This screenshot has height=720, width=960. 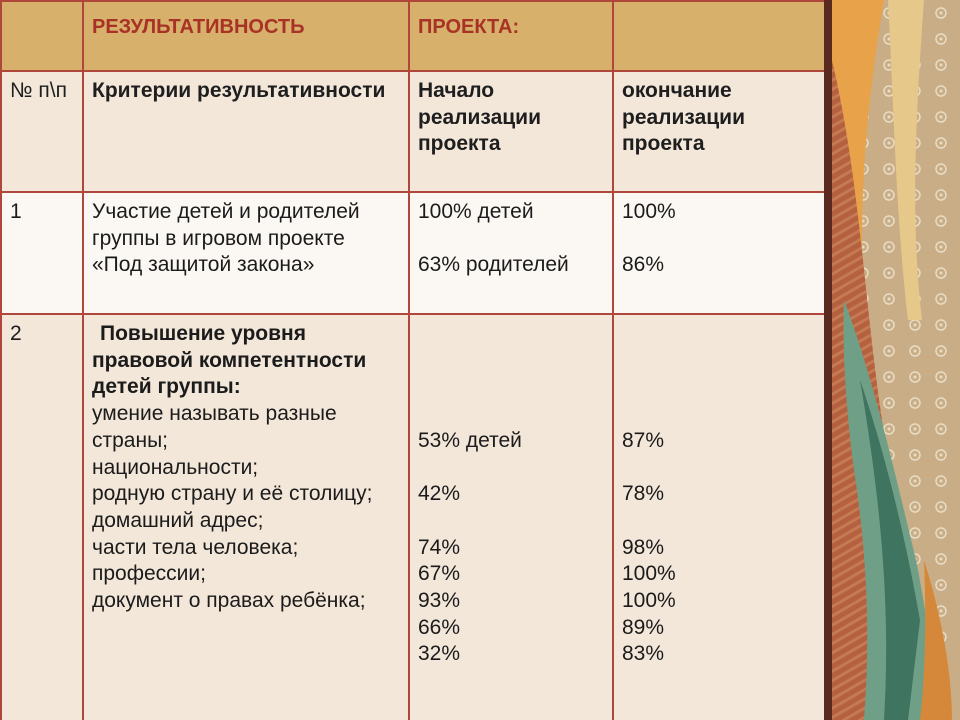 I want to click on start-value: 63% родителей, so click(x=493, y=265).